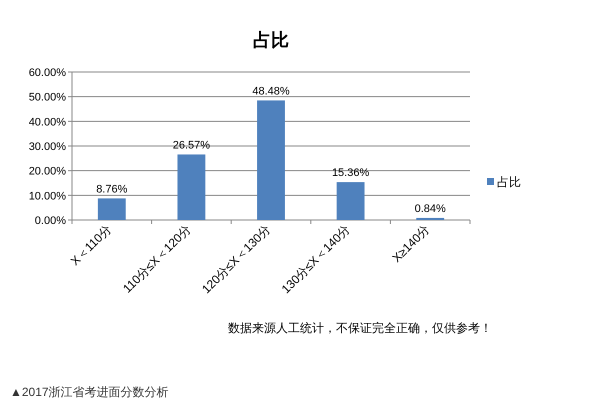 The image size is (600, 407). What do you see at coordinates (430, 208) in the screenshot?
I see `text: 0.84%` at bounding box center [430, 208].